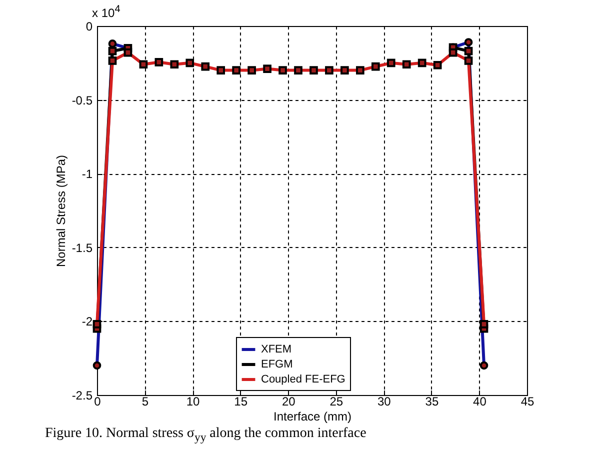  I want to click on y-tick-label: -0.5, so click(82, 100).